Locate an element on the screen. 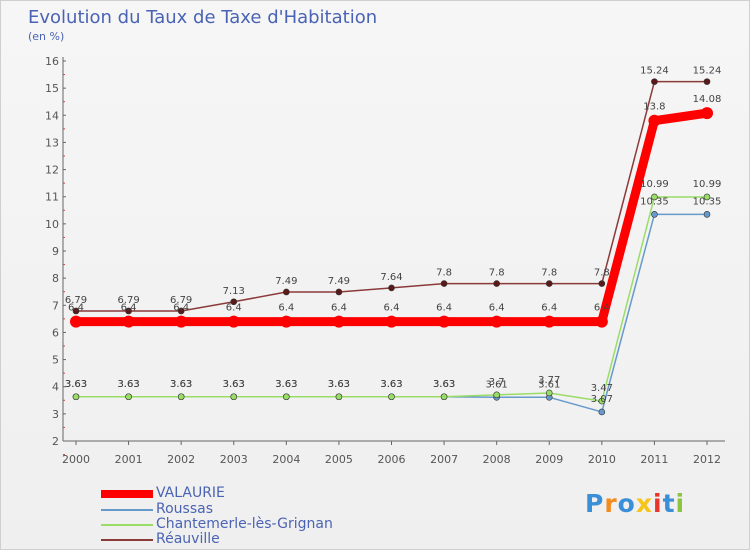  x-tick-label: 2002 is located at coordinates (181, 459).